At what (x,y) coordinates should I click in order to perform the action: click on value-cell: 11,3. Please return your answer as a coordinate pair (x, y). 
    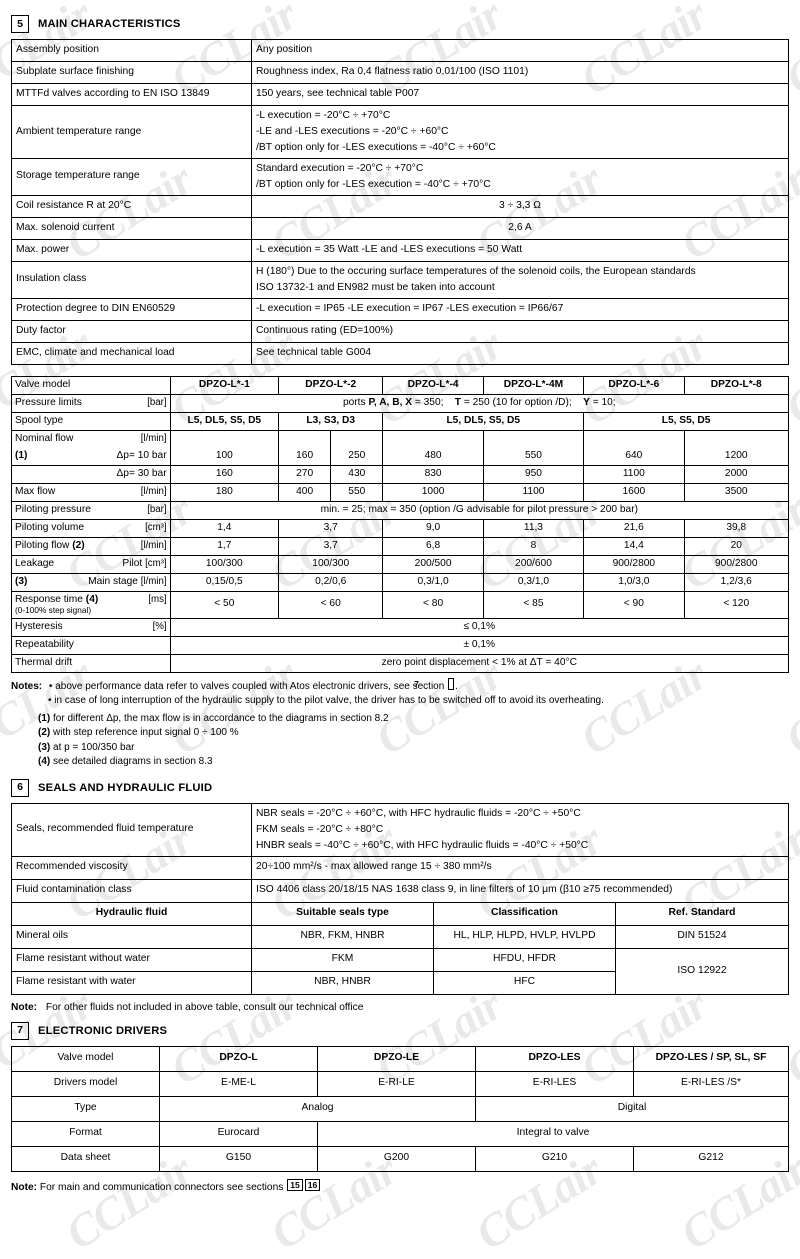
    Looking at the image, I should click on (533, 528).